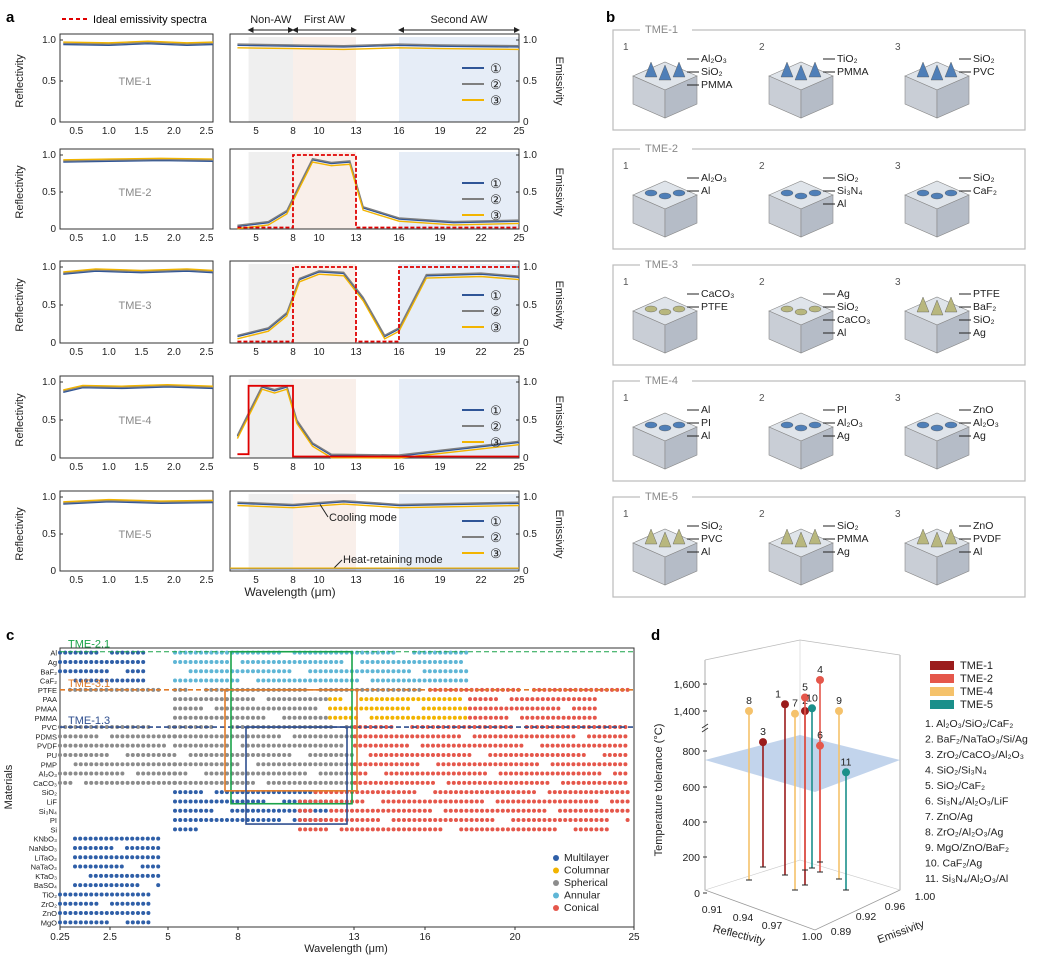  Describe the element at coordinates (378, 303) in the screenshot. I see `series-2-right` at that location.